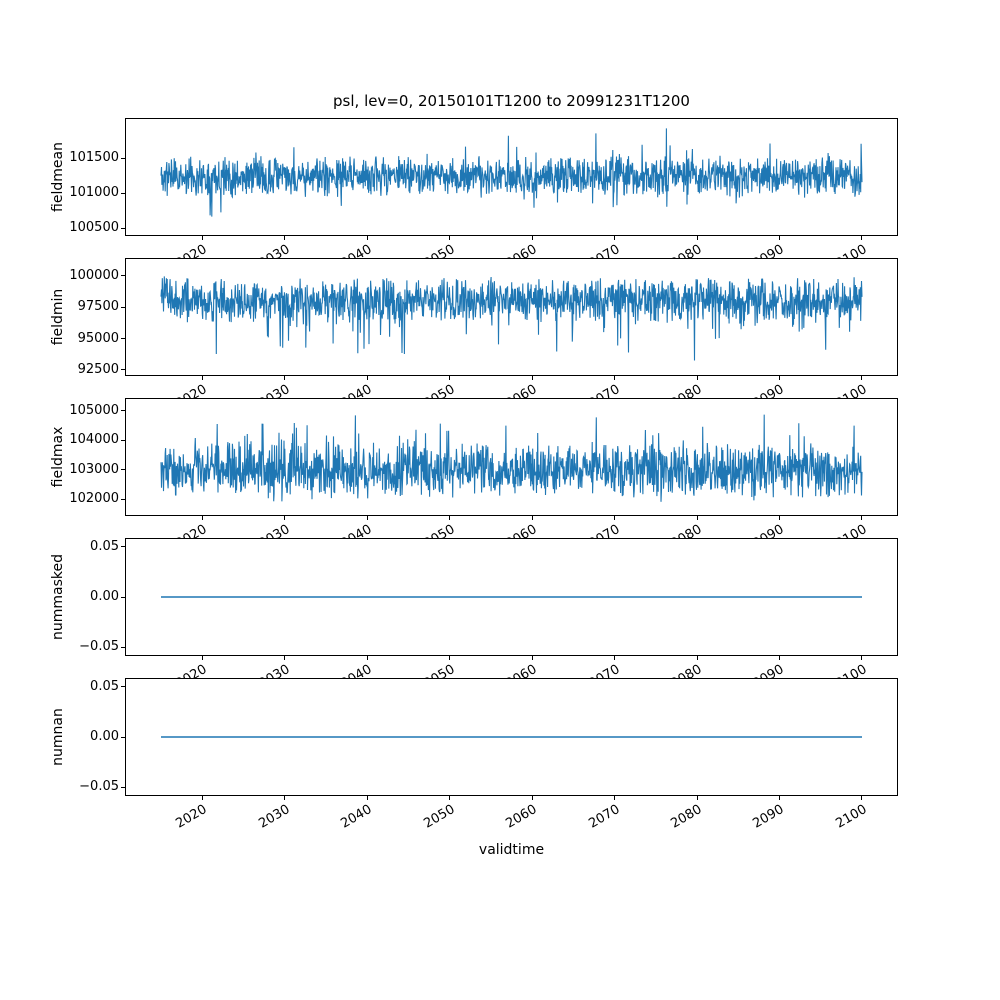 The width and height of the screenshot is (1000, 1000). What do you see at coordinates (686, 817) in the screenshot?
I see `x-tick-label: 2080` at bounding box center [686, 817].